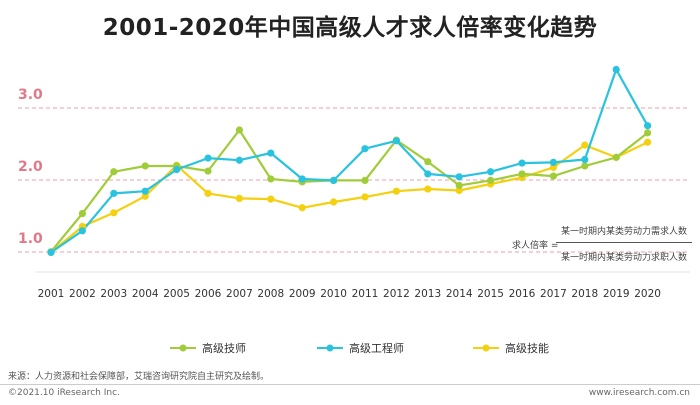  I want to click on formula: 求人倍率 = 某一时期内某类劳动力需求人数 某一时期内某类劳动力求职人数, so click(602, 244).